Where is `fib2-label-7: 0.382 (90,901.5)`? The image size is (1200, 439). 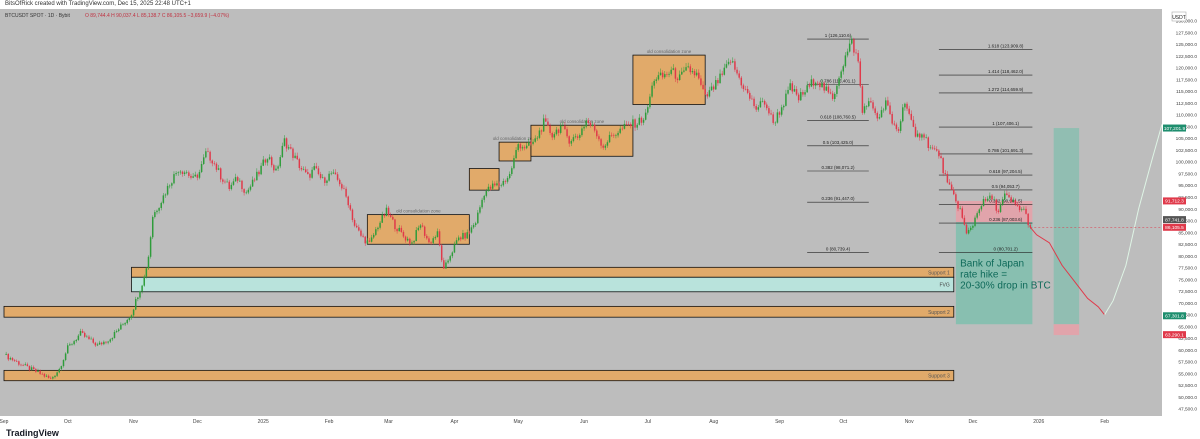 fib2-label-7: 0.382 (90,901.5) is located at coordinates (1006, 201).